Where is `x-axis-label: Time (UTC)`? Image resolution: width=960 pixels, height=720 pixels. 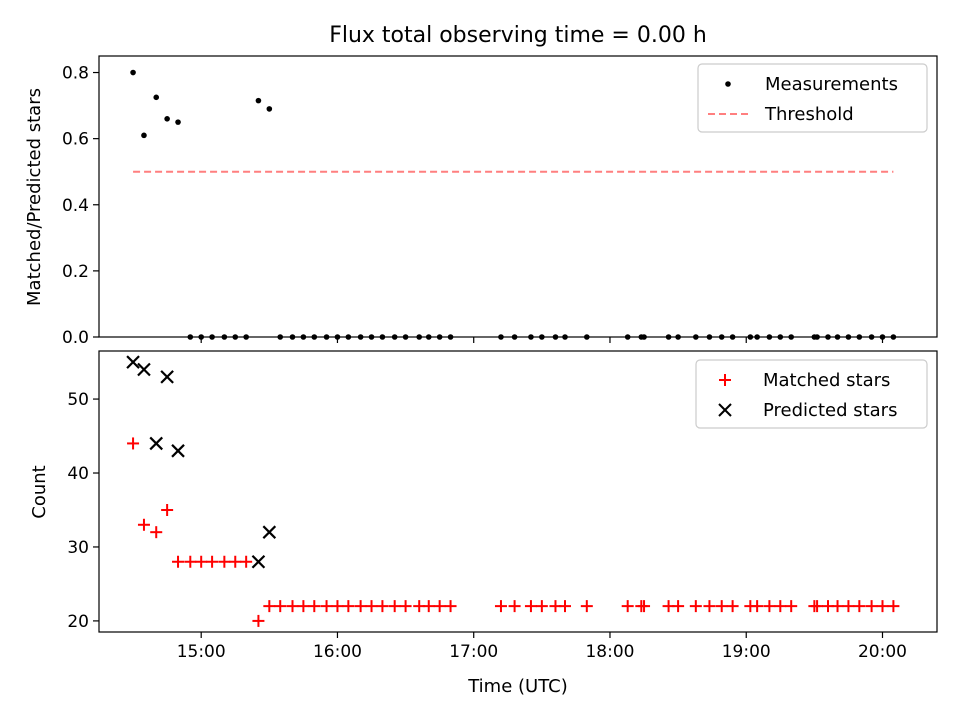
x-axis-label: Time (UTC) is located at coordinates (517, 686).